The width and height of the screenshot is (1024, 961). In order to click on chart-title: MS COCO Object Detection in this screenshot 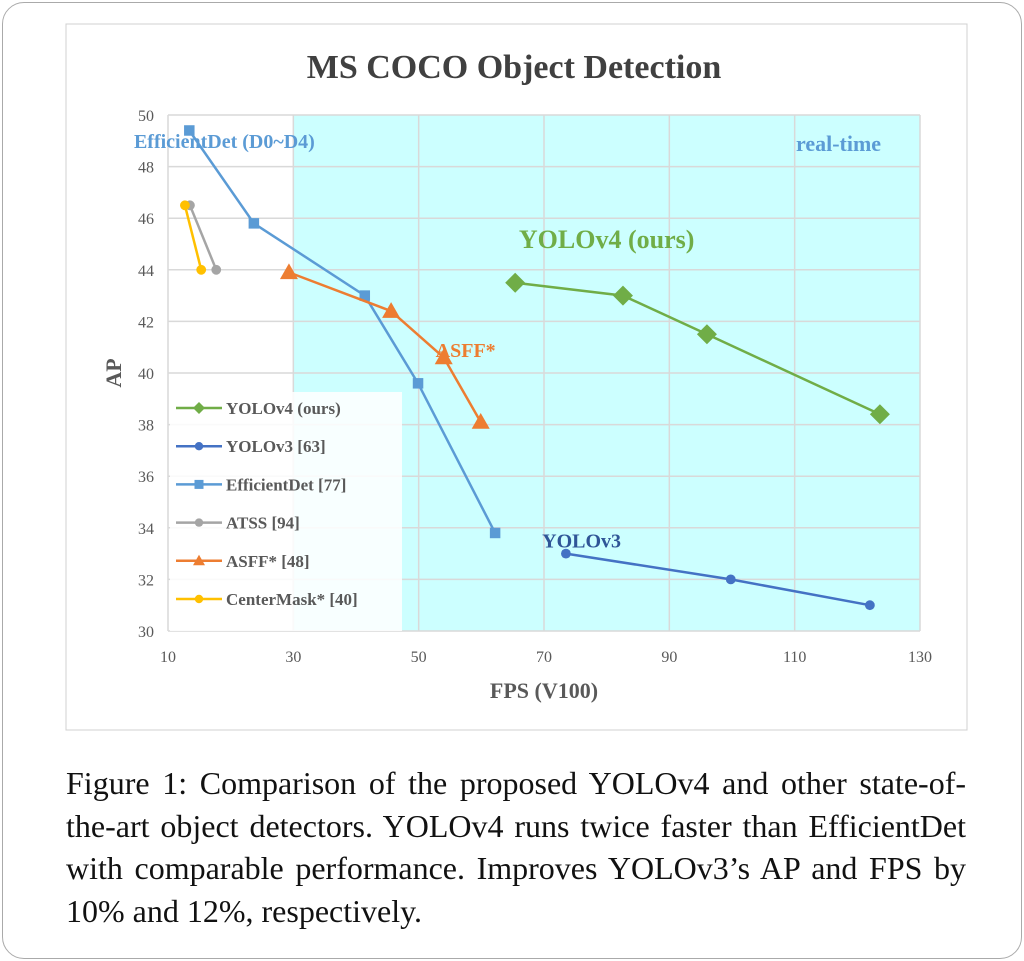, I will do `click(514, 67)`.